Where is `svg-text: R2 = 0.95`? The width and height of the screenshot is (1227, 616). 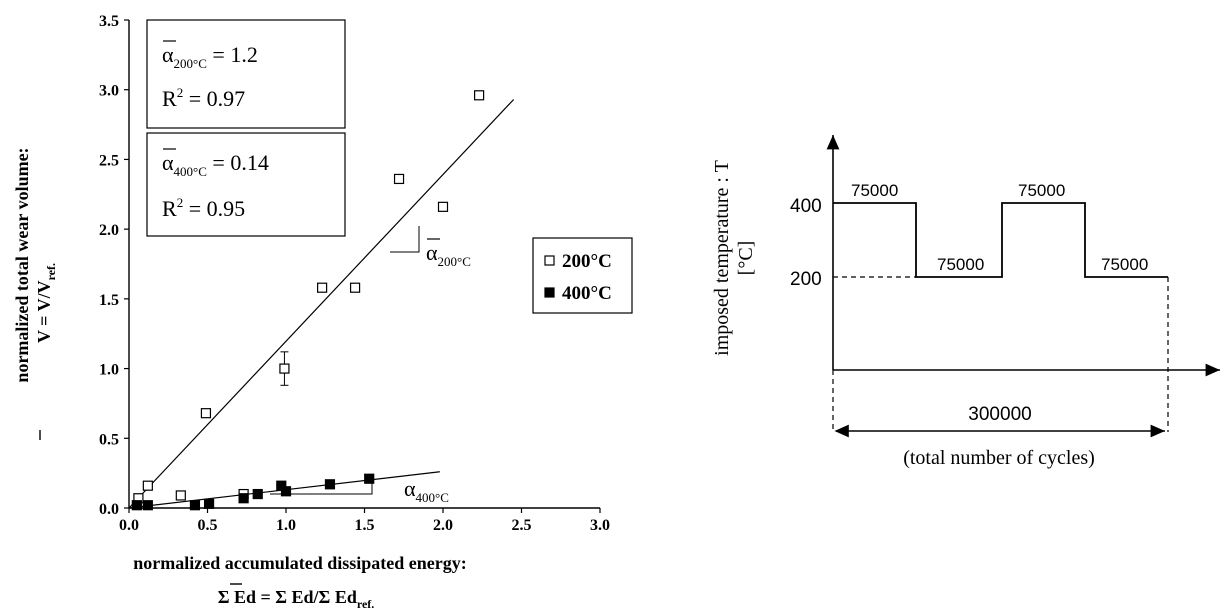 svg-text: R2 = 0.95 is located at coordinates (203, 208).